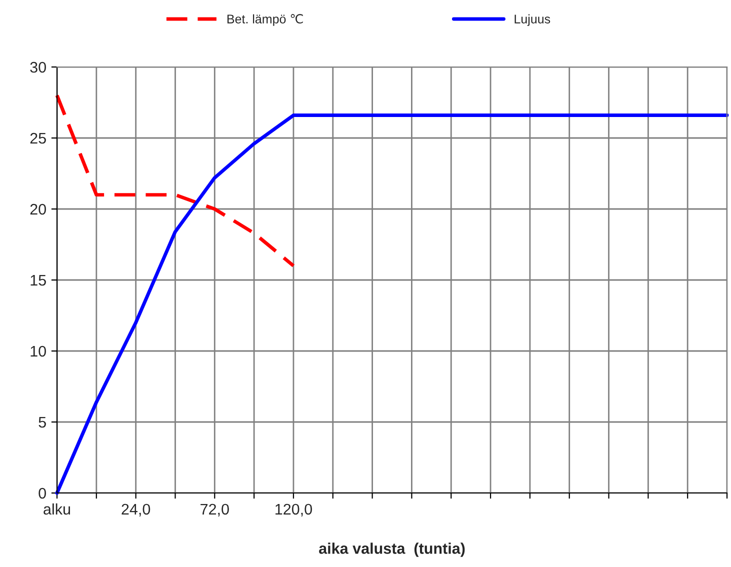 Image resolution: width=731 pixels, height=567 pixels. Describe the element at coordinates (175, 181) in the screenshot. I see `line-series` at that location.